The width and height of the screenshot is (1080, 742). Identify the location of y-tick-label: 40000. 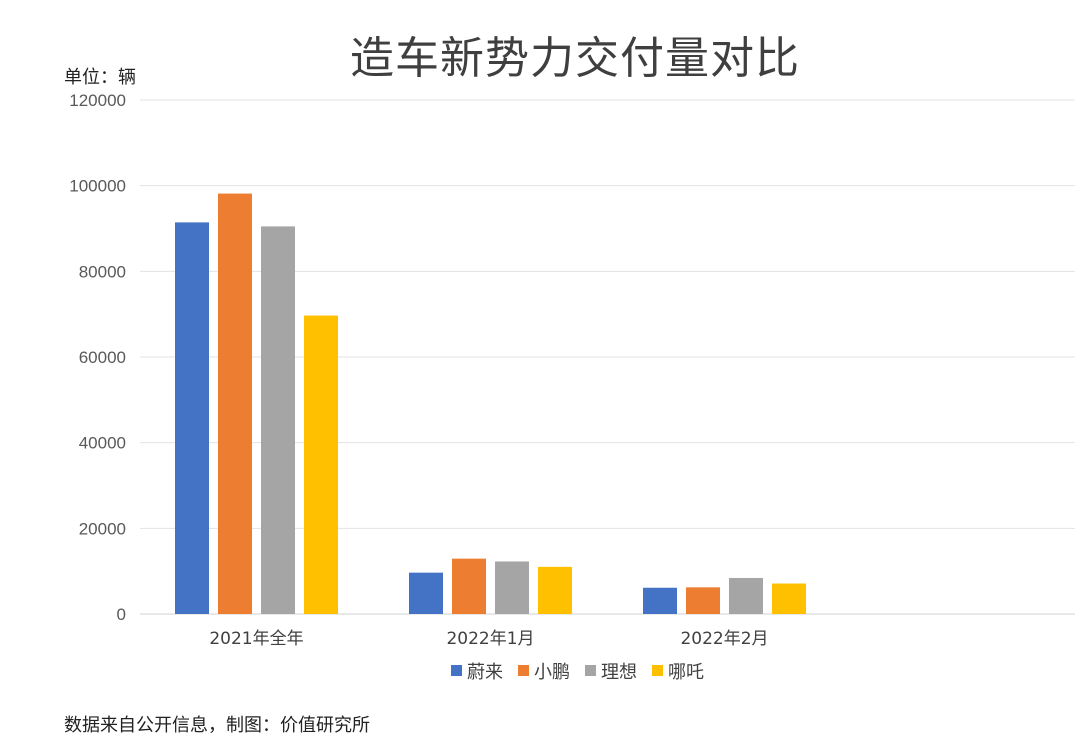
(102, 443).